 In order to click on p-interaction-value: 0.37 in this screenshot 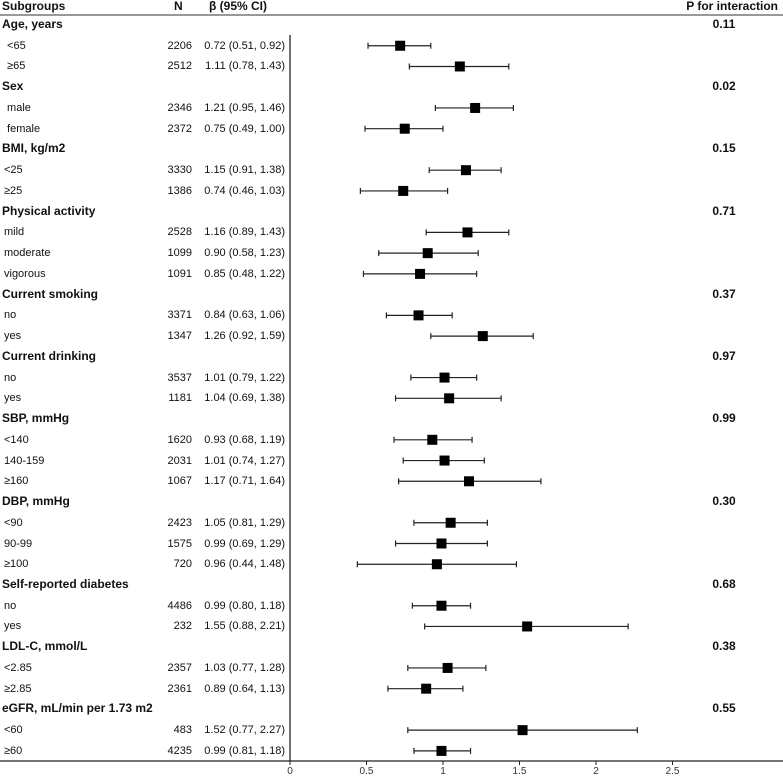, I will do `click(724, 293)`.